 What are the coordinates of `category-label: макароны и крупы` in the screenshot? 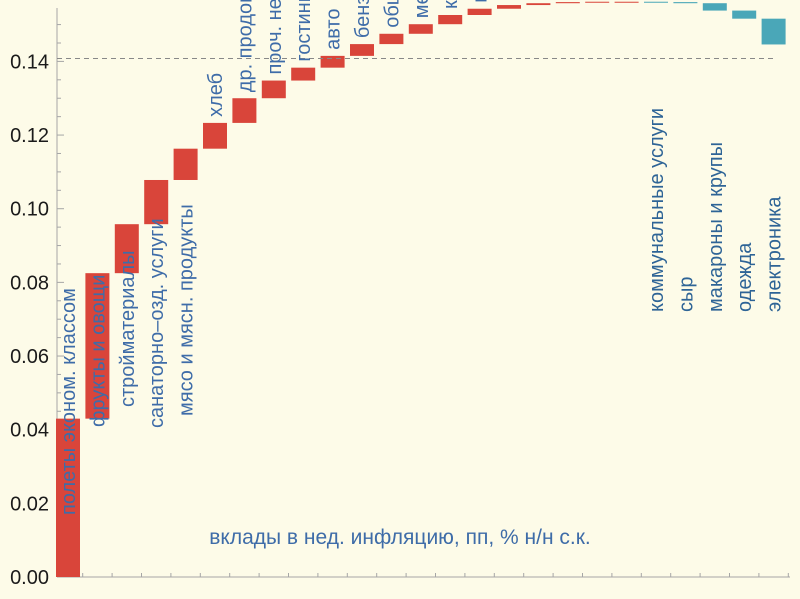 It's located at (716, 227).